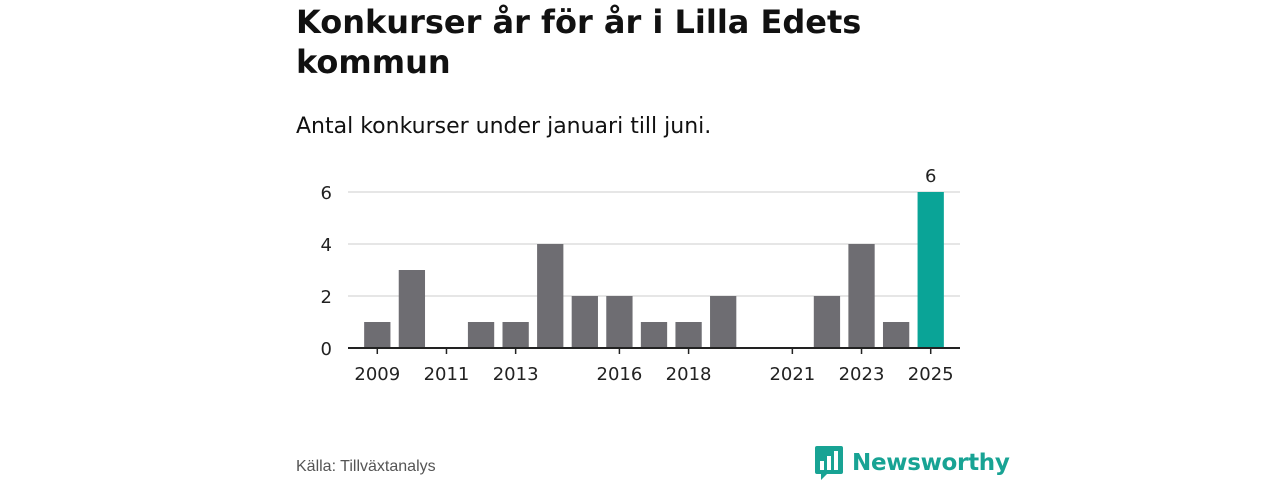 This screenshot has width=1280, height=480. I want to click on y-tick-label: 4, so click(326, 245).